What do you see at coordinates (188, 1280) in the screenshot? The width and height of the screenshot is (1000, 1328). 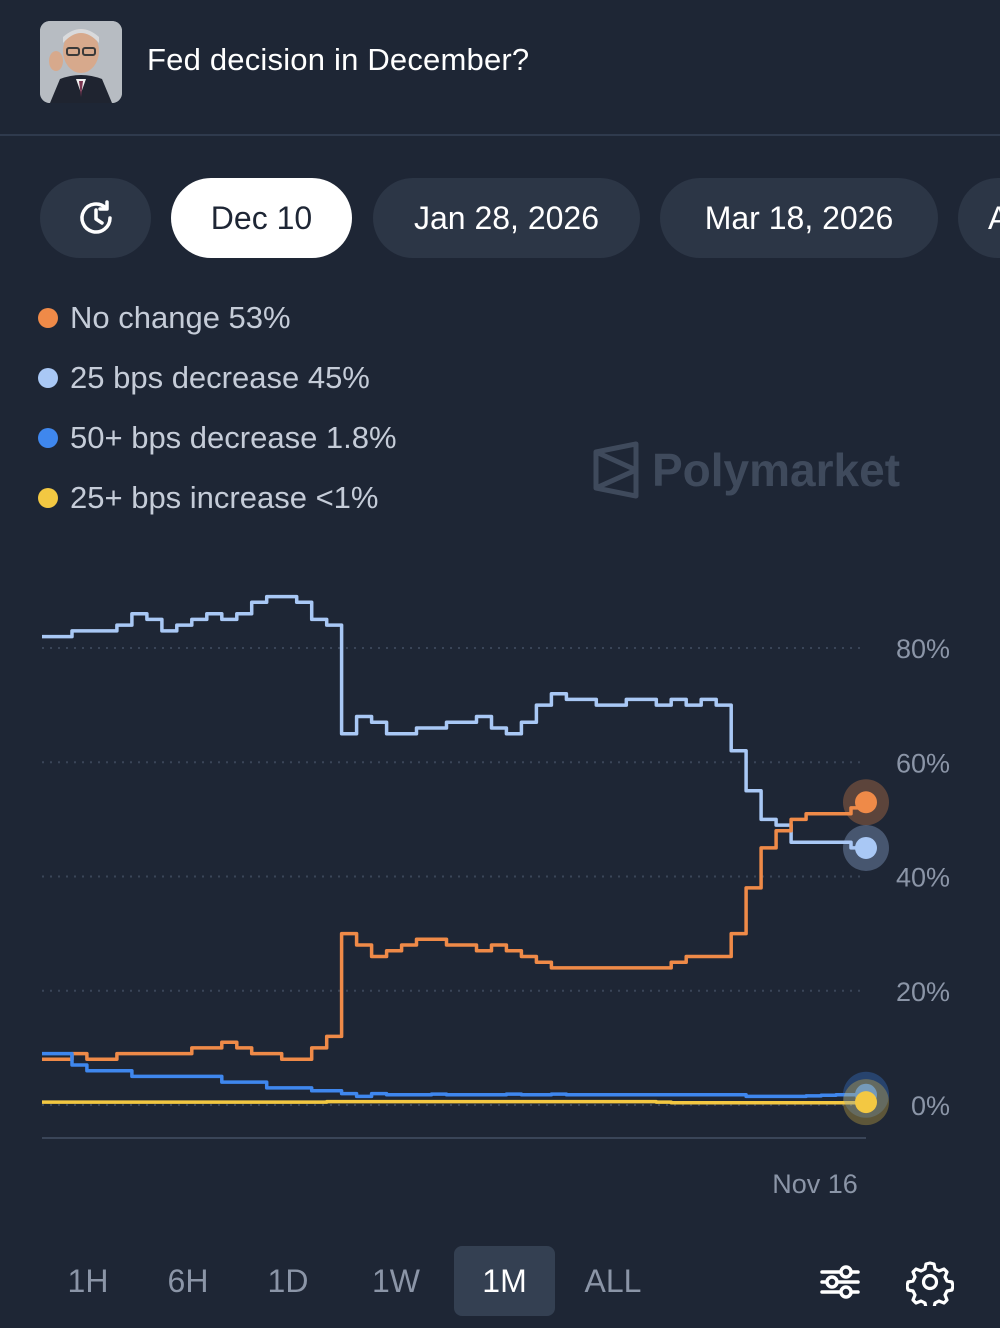 I see `range-6h: 6H` at bounding box center [188, 1280].